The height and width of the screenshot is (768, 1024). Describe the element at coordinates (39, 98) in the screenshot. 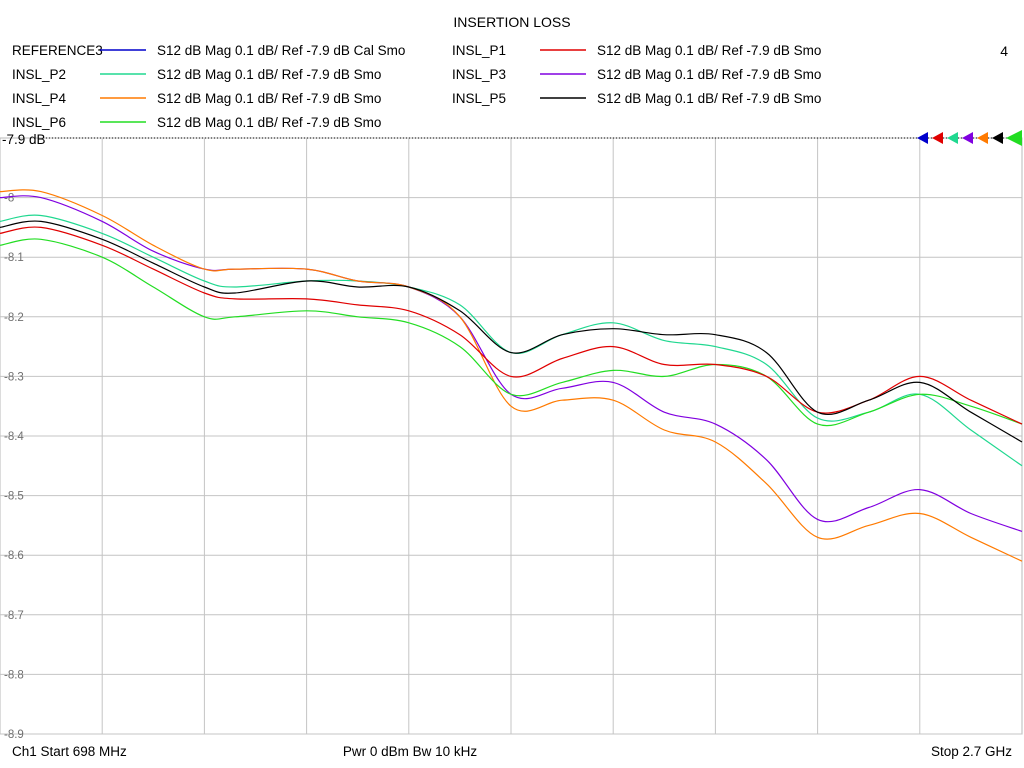

I see `legend-series-name: INSL_P4` at that location.